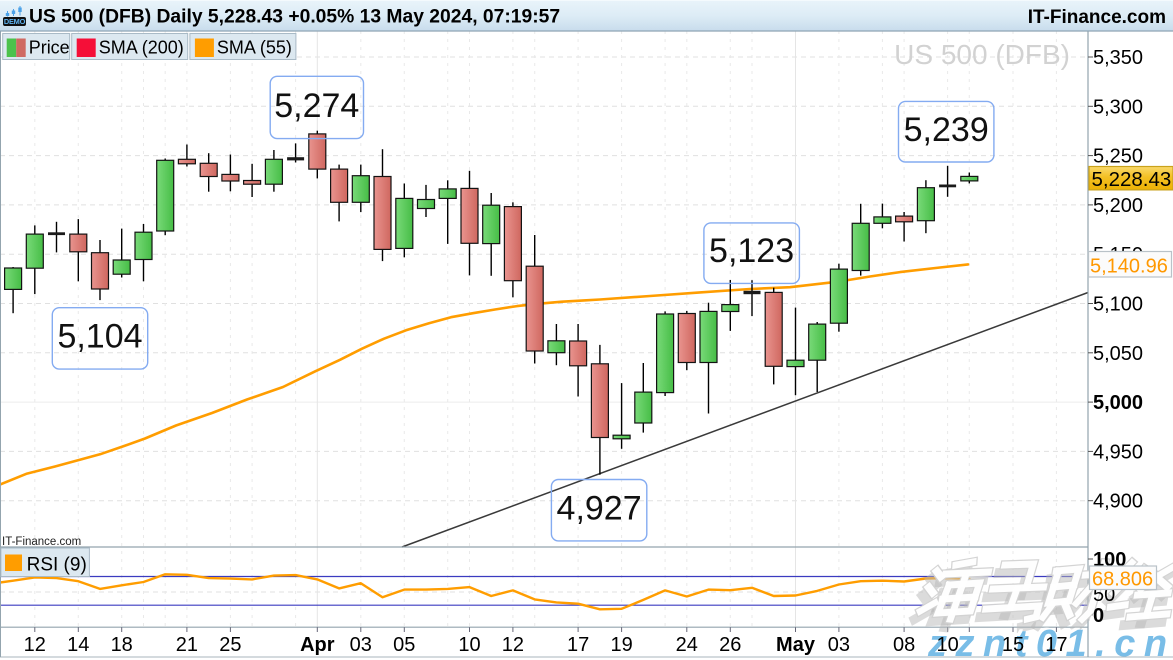 This screenshot has height=660, width=1173. Describe the element at coordinates (982, 54) in the screenshot. I see `svg-text: US 500 (DFB)` at that location.